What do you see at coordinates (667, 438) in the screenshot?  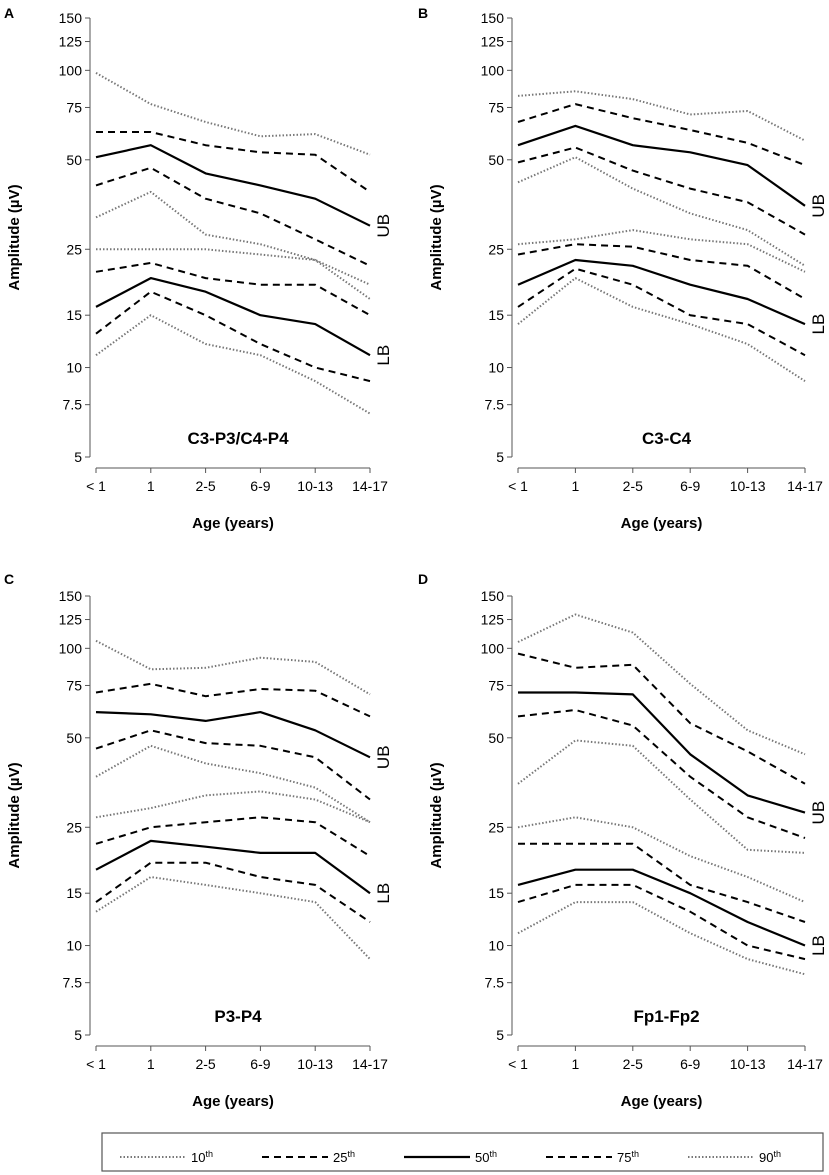 I see `panel-title: C3-C4` at bounding box center [667, 438].